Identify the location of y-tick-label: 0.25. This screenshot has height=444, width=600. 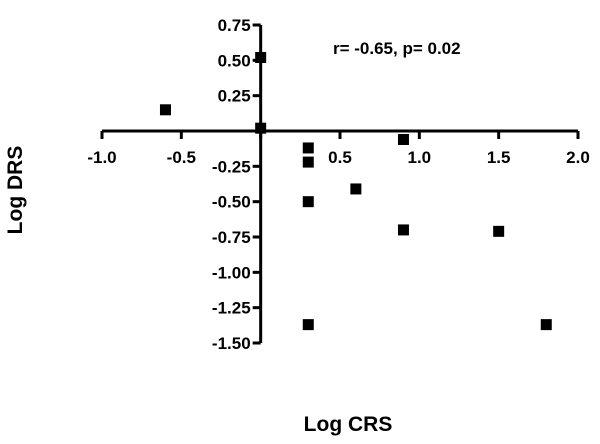
(234, 96).